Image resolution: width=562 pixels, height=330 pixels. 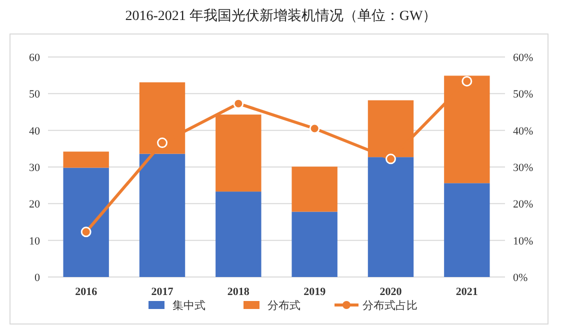 What do you see at coordinates (34, 168) in the screenshot?
I see `y-tick-label: 30` at bounding box center [34, 168].